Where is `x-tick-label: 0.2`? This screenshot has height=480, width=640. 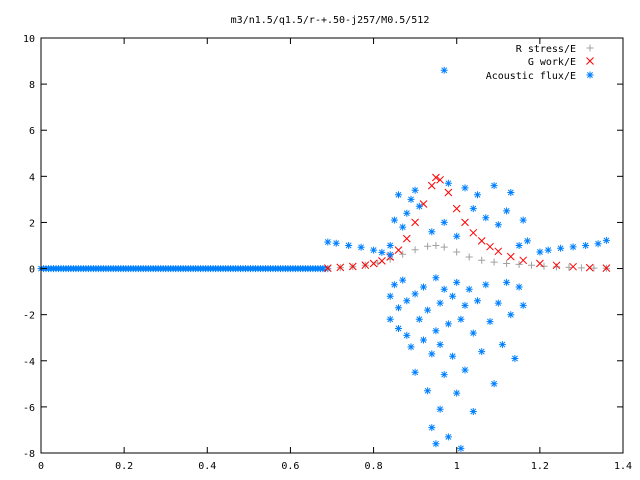
x-tick-label: 0.2 is located at coordinates (124, 466).